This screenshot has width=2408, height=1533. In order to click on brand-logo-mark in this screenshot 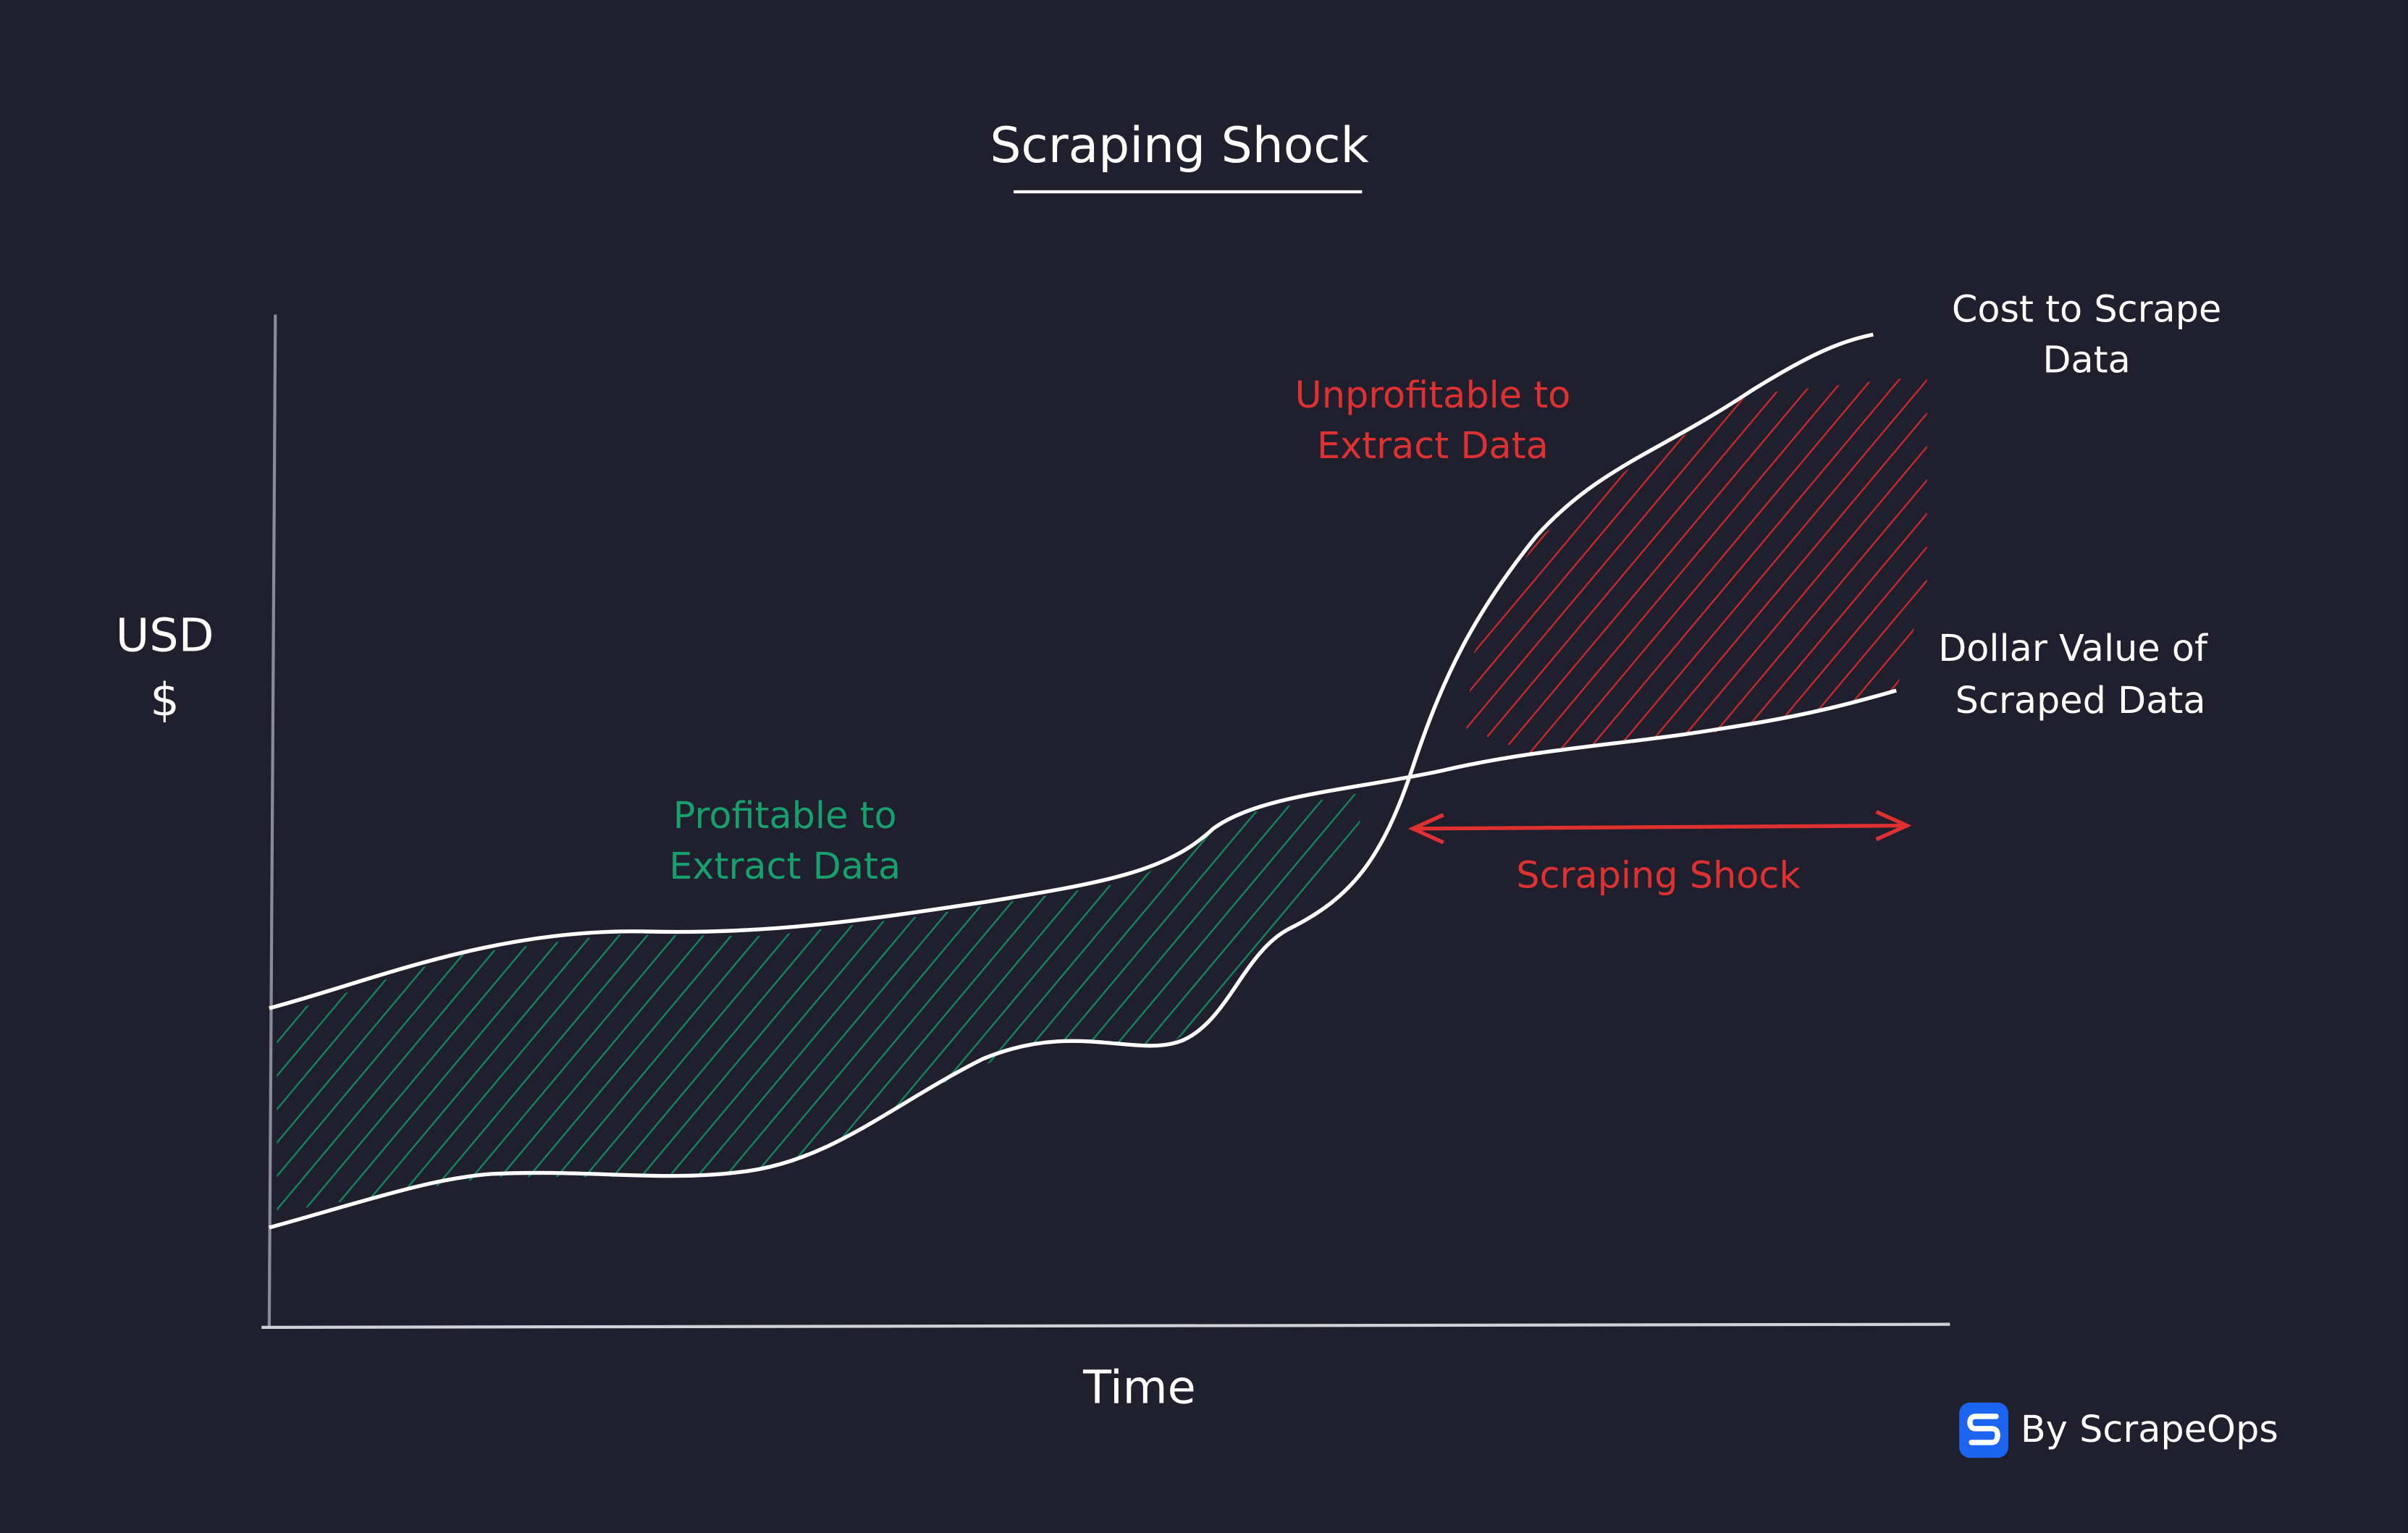, I will do `click(1983, 1429)`.